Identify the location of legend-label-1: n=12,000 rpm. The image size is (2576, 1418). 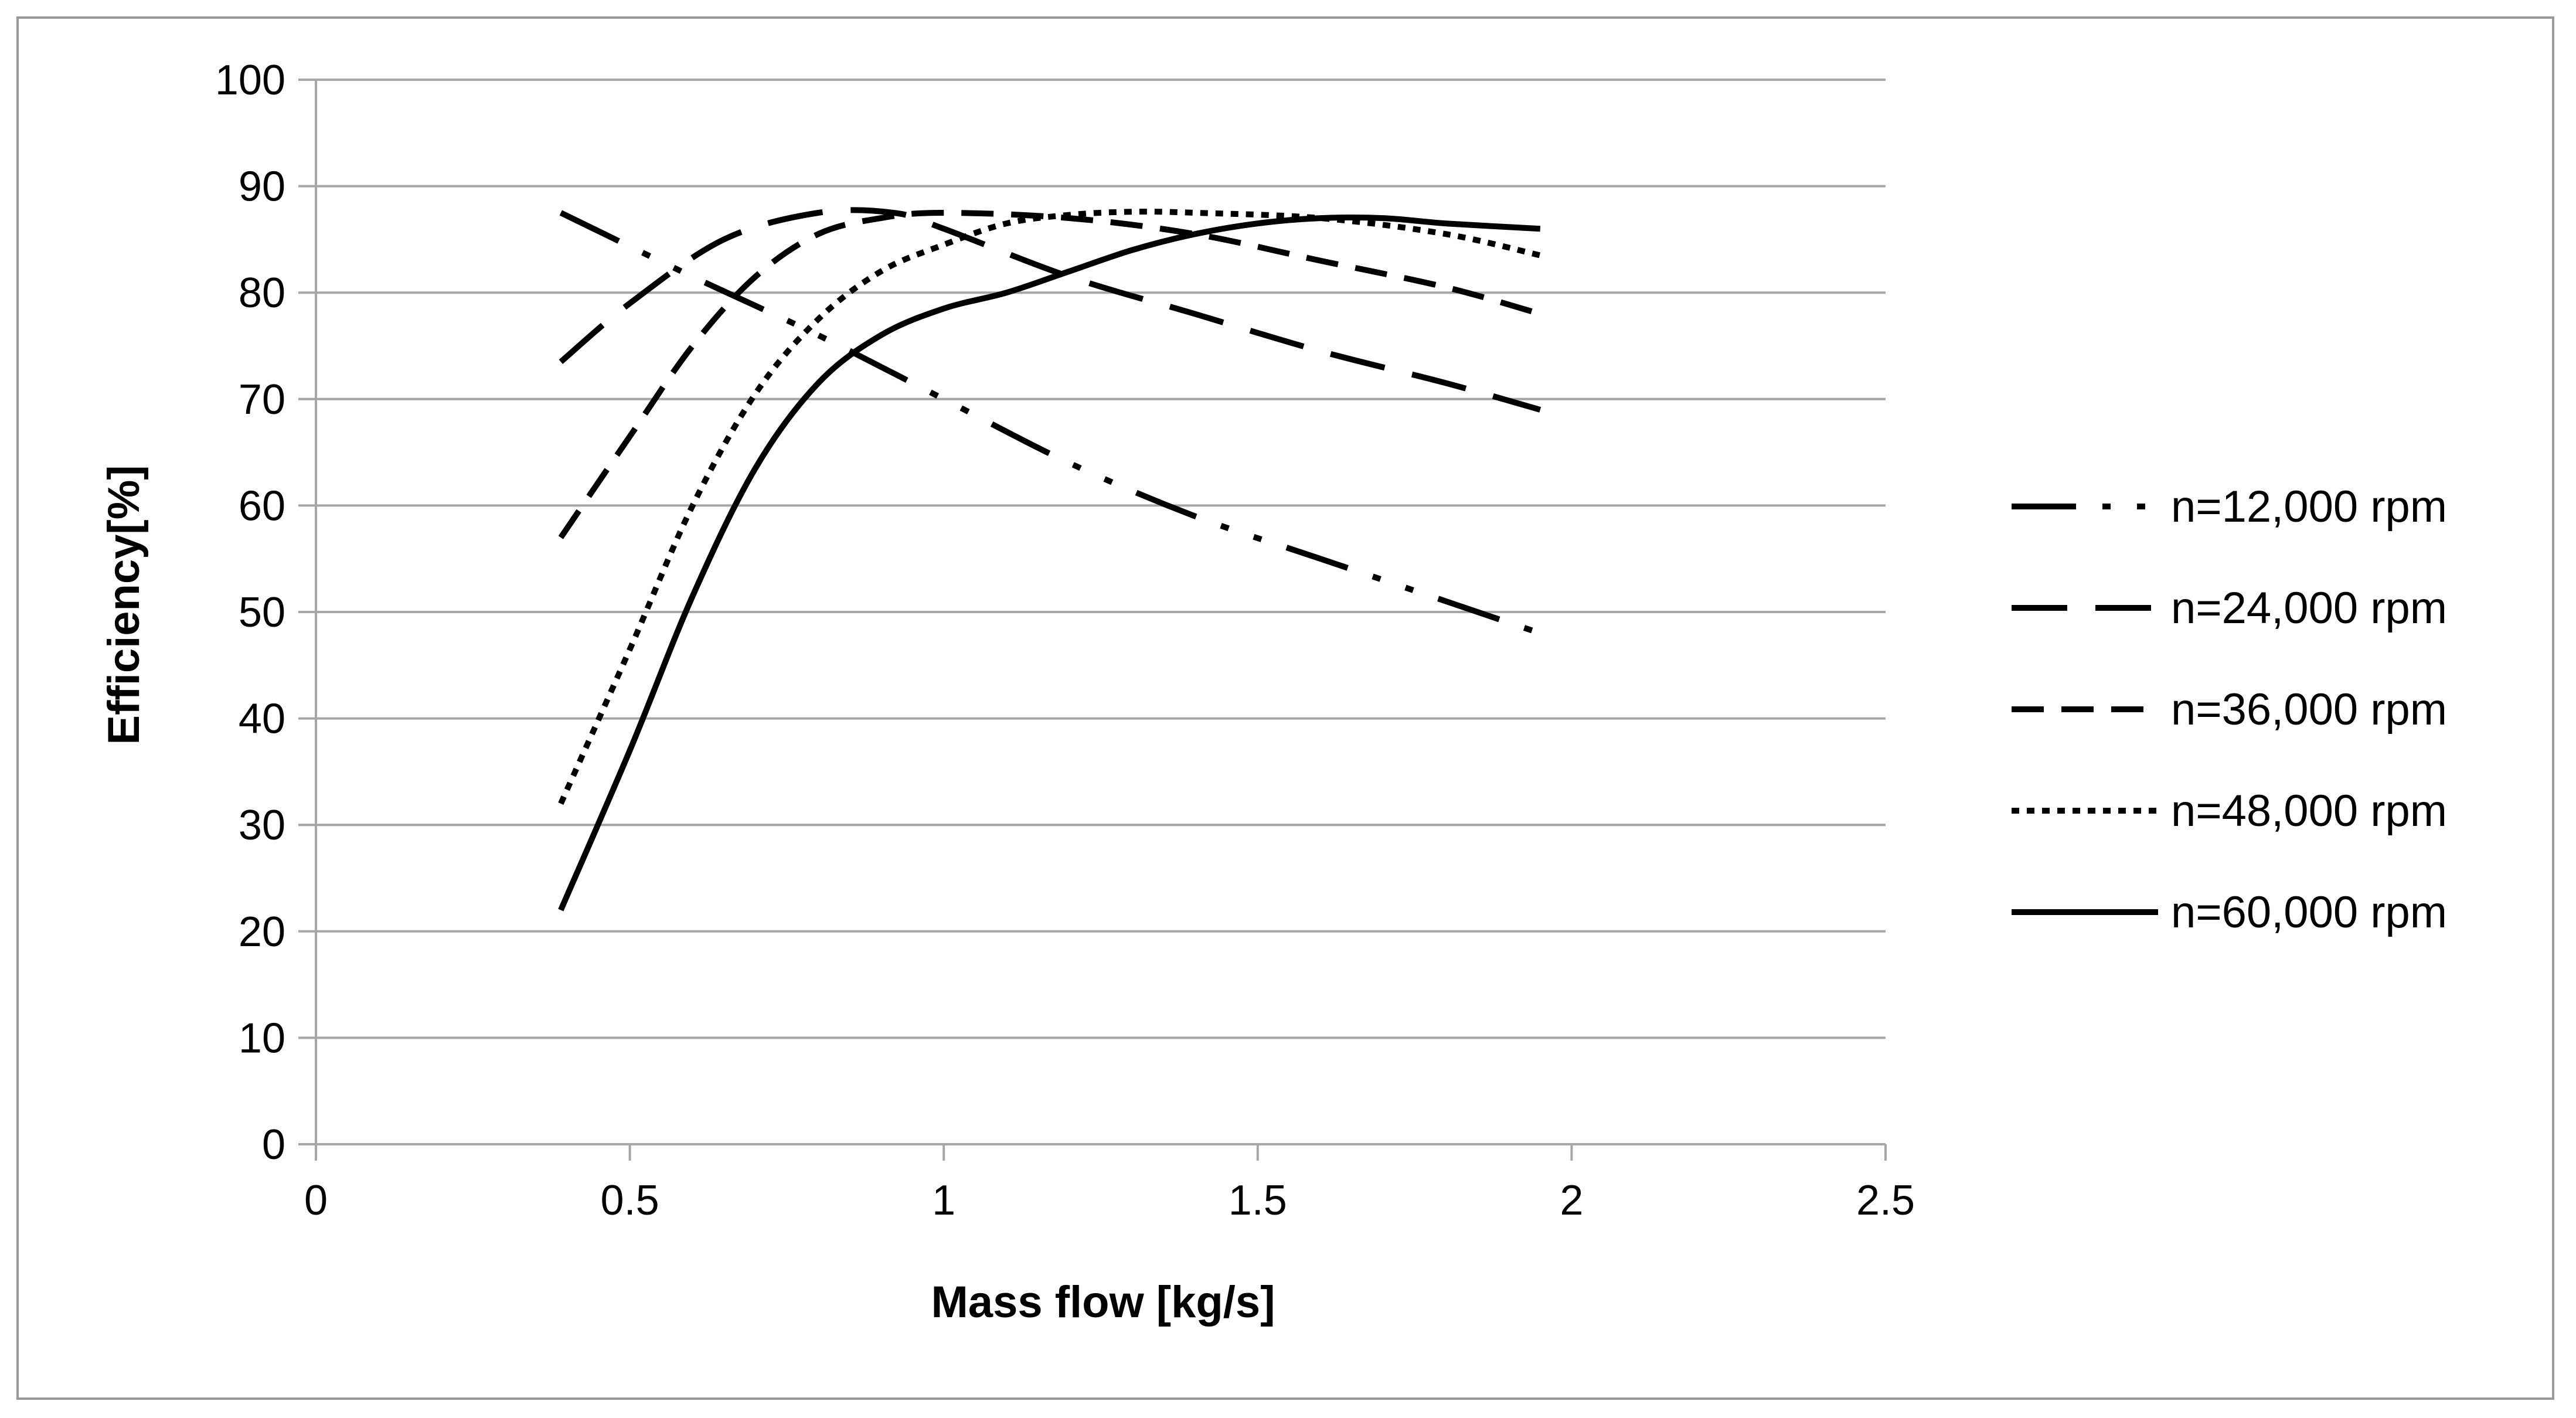
(2309, 507).